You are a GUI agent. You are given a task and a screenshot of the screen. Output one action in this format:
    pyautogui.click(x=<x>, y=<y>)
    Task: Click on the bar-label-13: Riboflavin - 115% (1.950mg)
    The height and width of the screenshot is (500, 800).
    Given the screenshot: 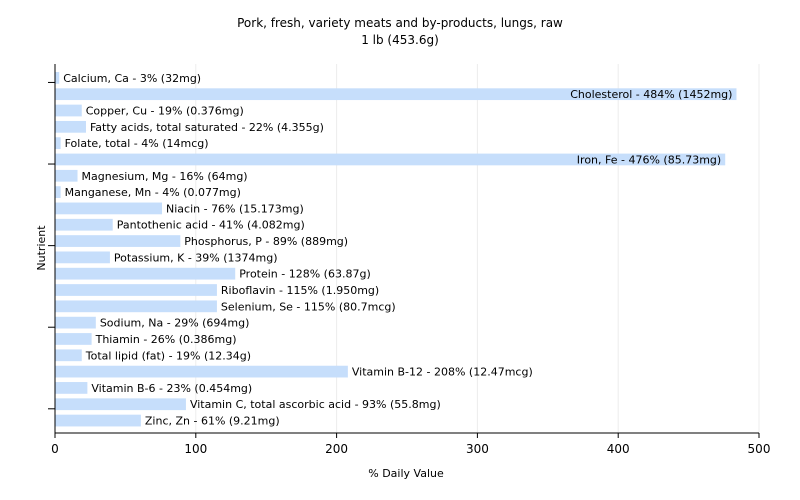 What is the action you would take?
    pyautogui.click(x=300, y=290)
    